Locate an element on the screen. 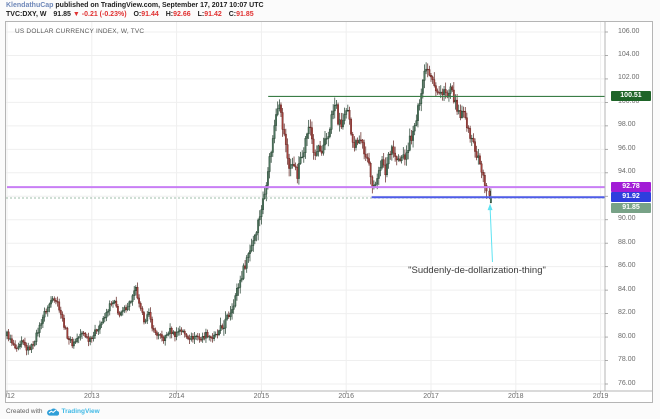  low-value: 91.42 is located at coordinates (213, 14).